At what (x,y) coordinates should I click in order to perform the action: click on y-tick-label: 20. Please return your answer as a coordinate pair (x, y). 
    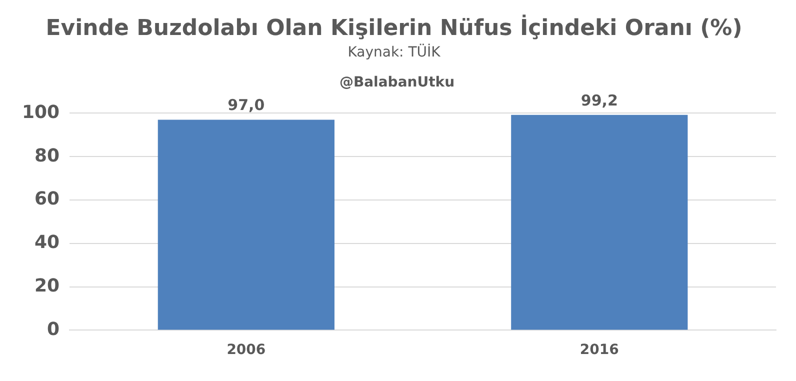
    Looking at the image, I should click on (47, 285).